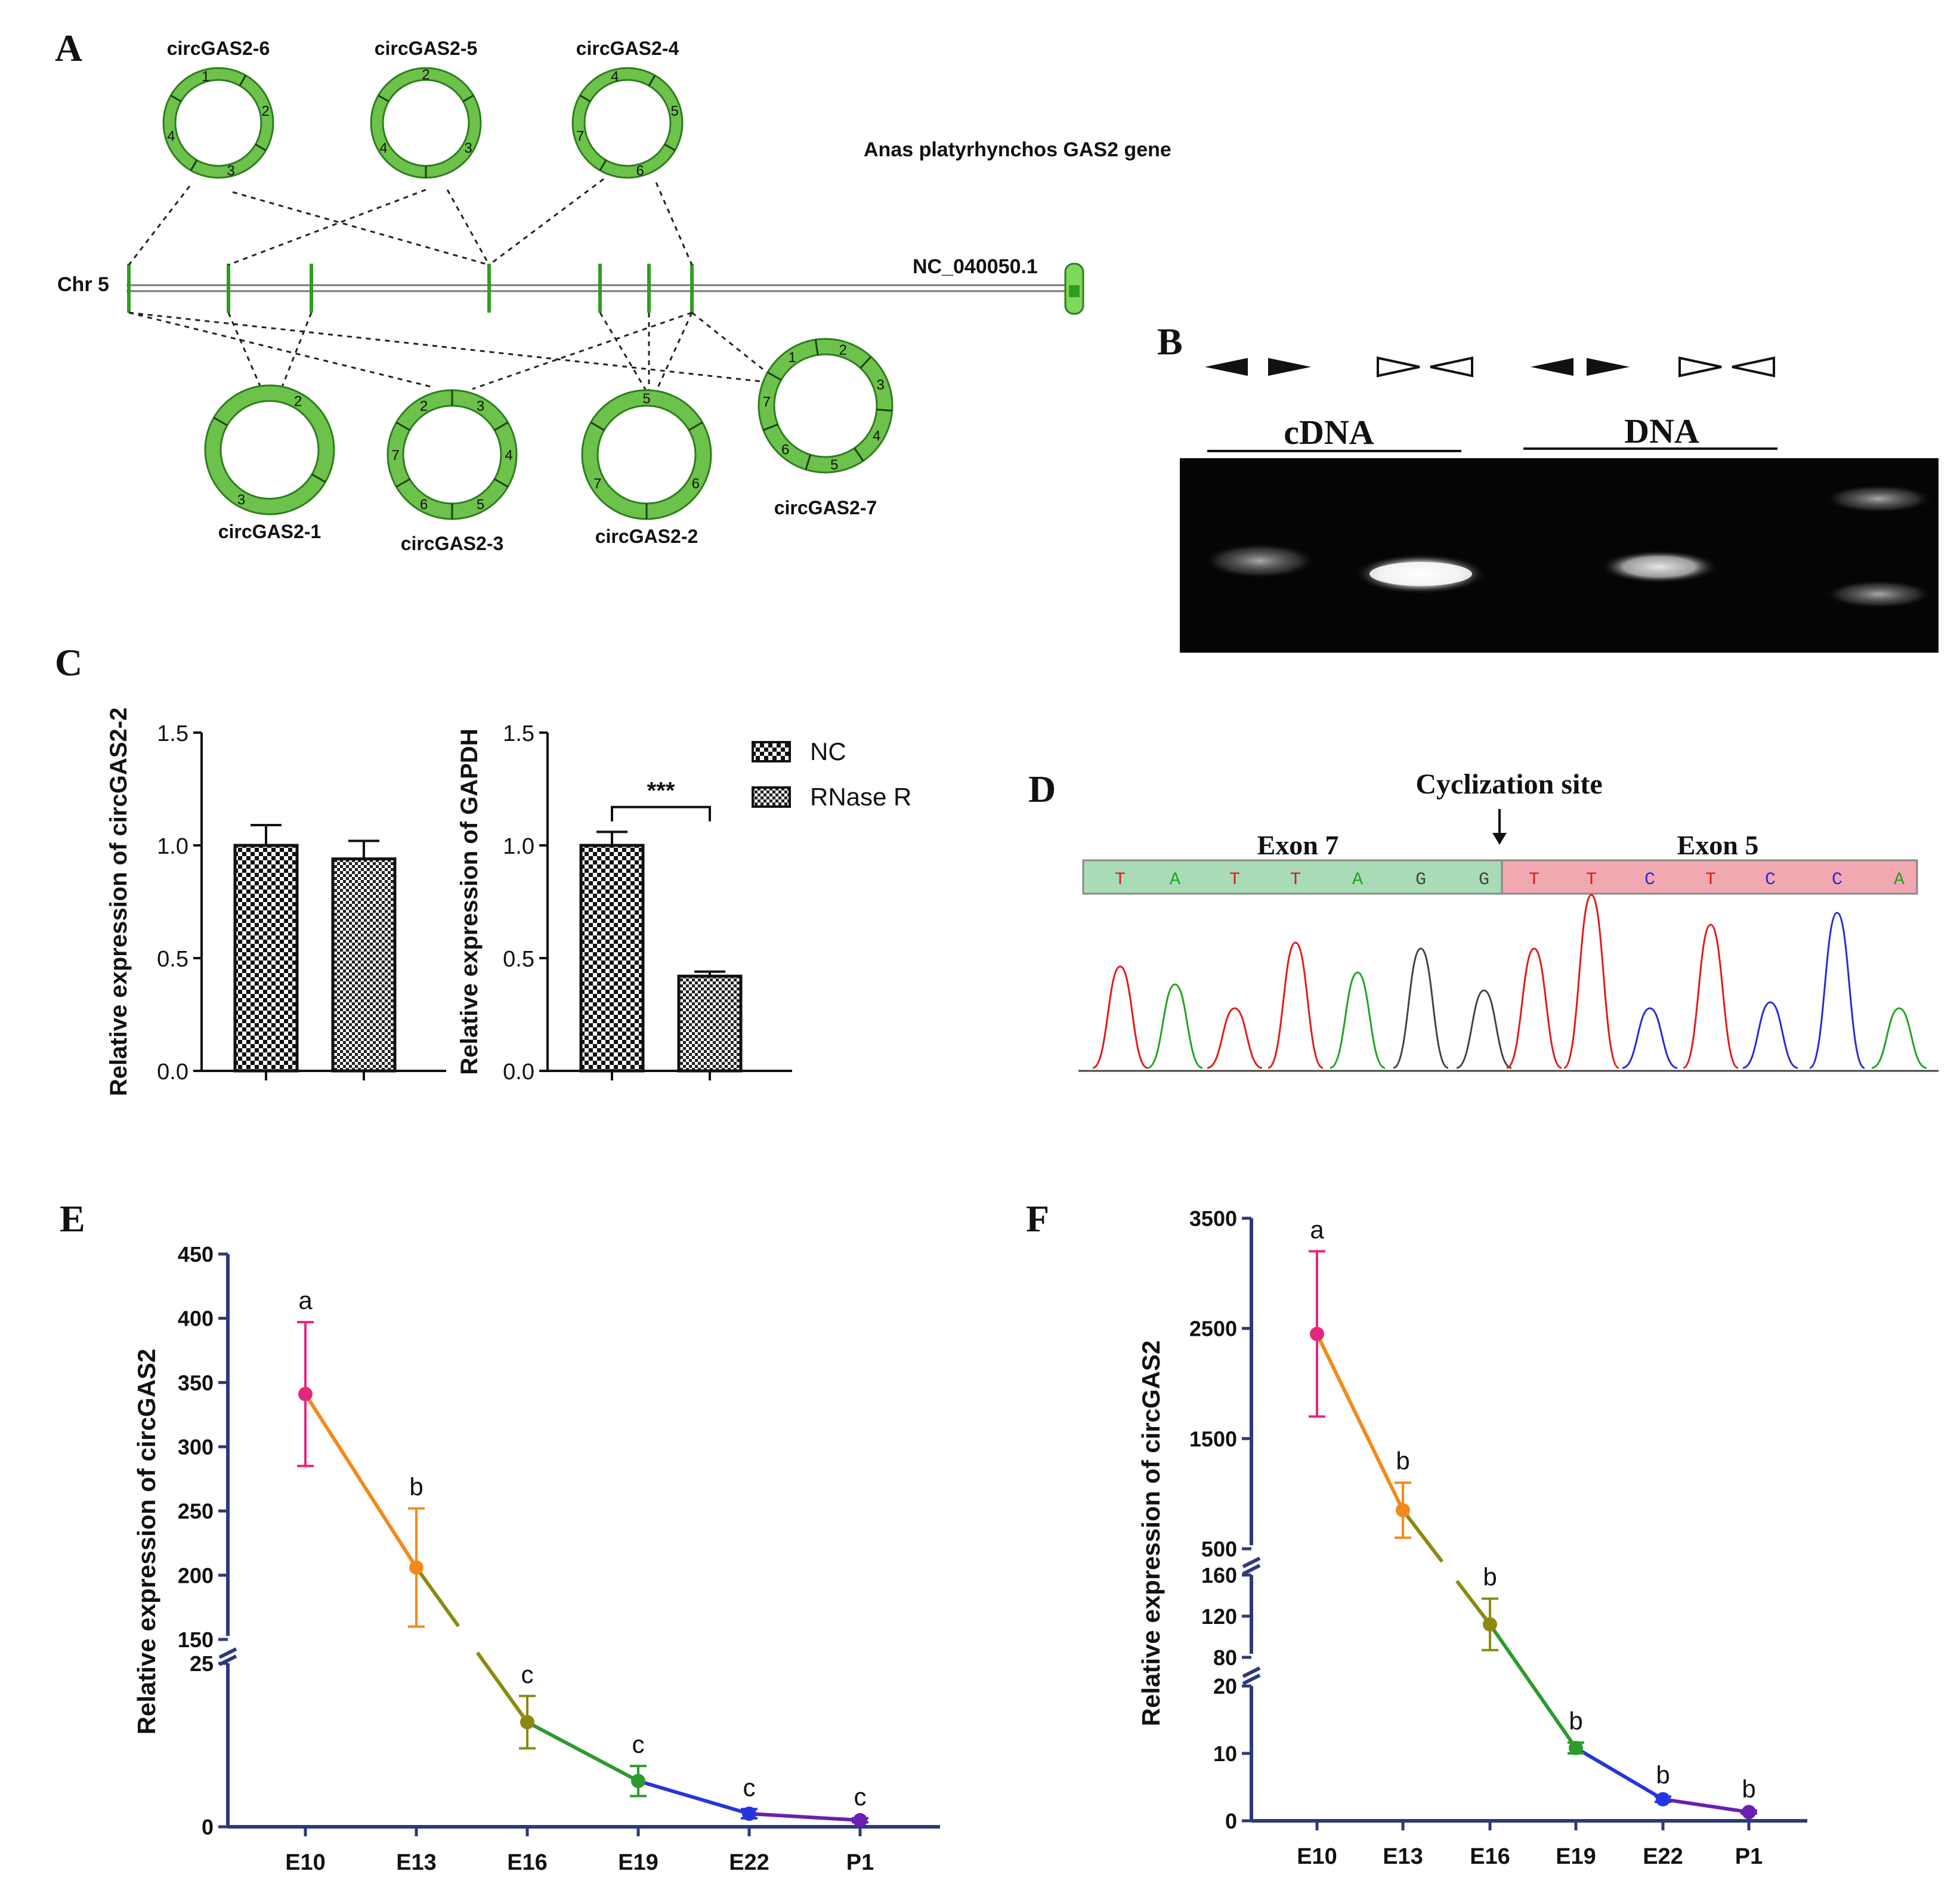  Describe the element at coordinates (119, 902) in the screenshot. I see `y-axis-title: Relative expression of circGAS2-2` at that location.